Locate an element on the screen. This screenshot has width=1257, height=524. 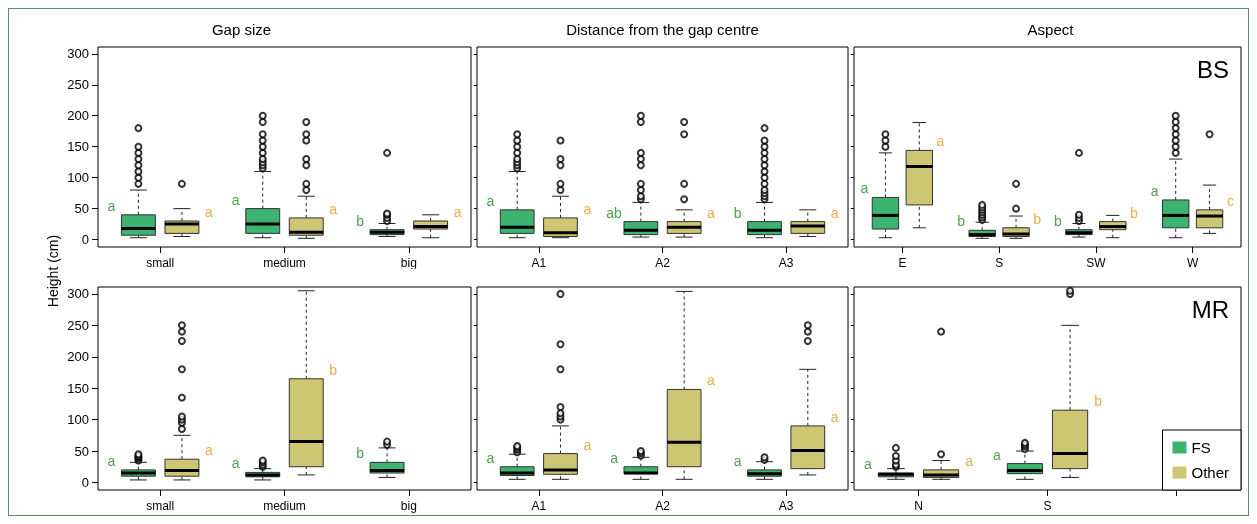
x-tick-label: N is located at coordinates (918, 506).